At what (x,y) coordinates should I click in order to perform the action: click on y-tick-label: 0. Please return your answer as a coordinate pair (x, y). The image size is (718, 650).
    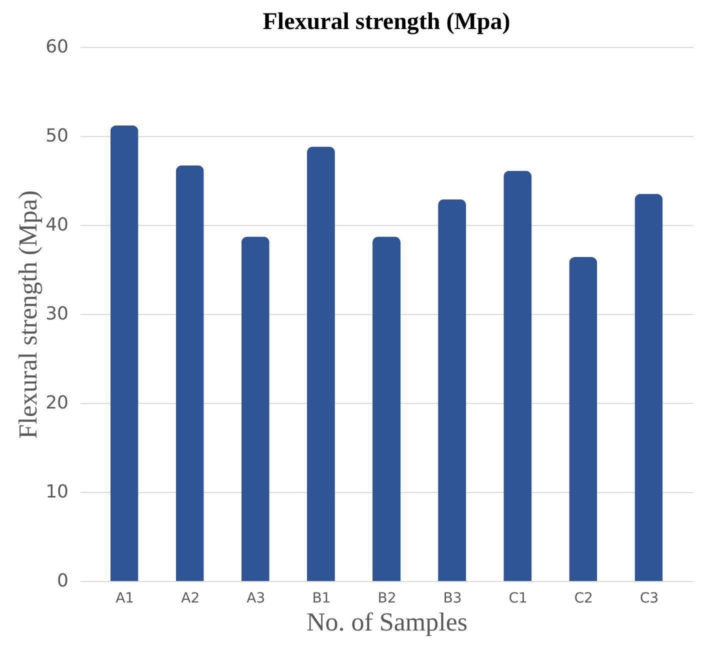
    Looking at the image, I should click on (62, 581).